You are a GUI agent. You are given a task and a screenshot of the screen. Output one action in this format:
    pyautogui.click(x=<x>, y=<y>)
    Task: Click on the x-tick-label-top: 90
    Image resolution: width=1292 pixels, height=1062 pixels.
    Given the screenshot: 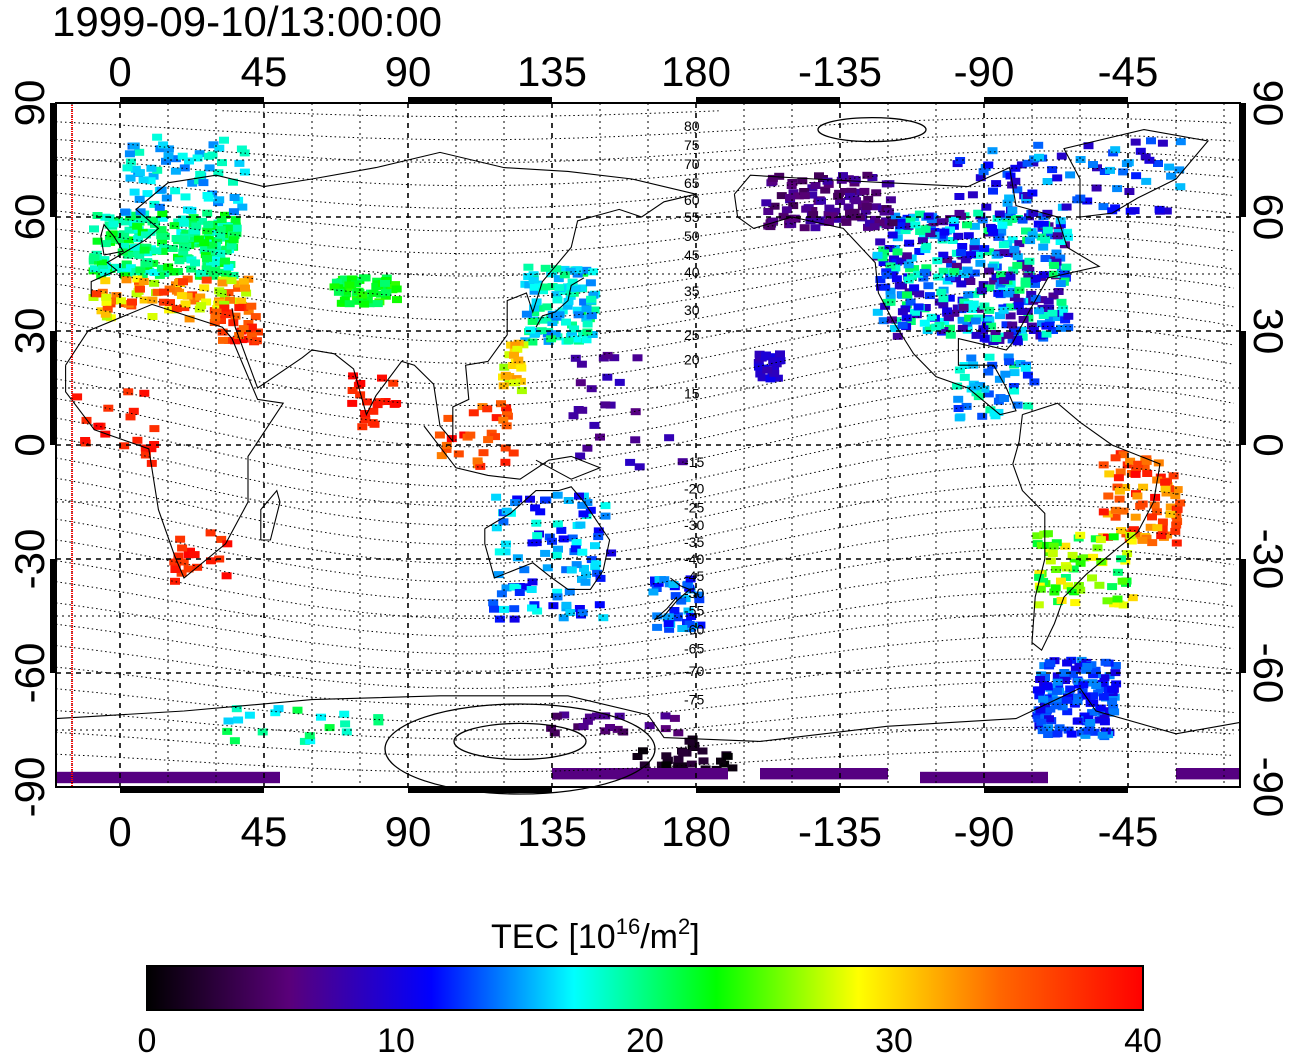 What is the action you would take?
    pyautogui.click(x=408, y=71)
    